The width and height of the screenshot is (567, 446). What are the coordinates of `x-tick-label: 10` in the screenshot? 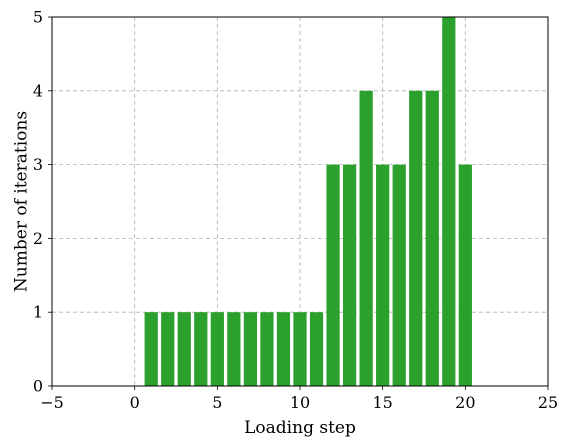 It's located at (300, 402).